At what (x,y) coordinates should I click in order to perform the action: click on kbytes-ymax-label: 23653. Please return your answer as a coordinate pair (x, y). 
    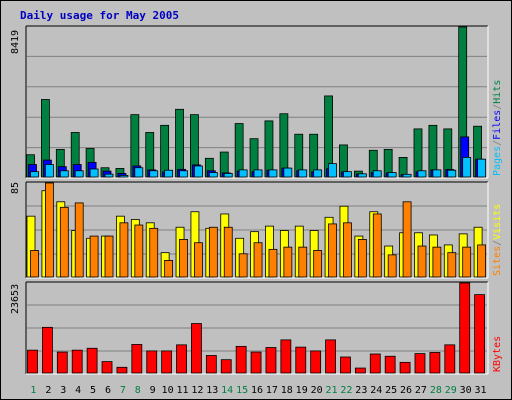
    Looking at the image, I should click on (15, 299).